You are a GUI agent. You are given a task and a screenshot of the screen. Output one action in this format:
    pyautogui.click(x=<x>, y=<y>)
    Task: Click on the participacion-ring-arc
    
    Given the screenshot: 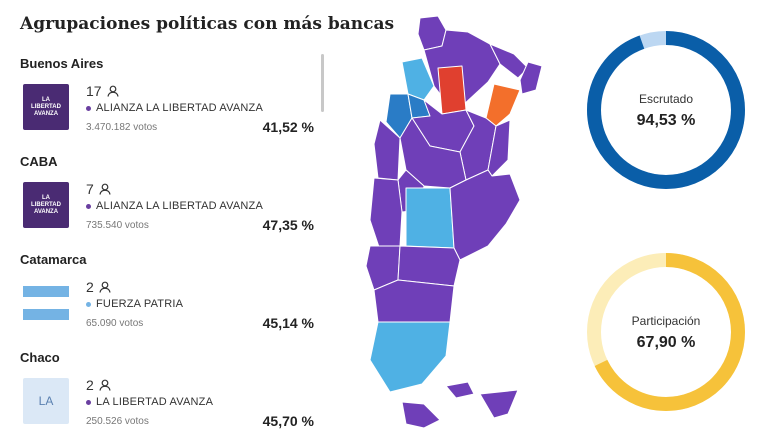 What is the action you would take?
    pyautogui.click(x=666, y=332)
    